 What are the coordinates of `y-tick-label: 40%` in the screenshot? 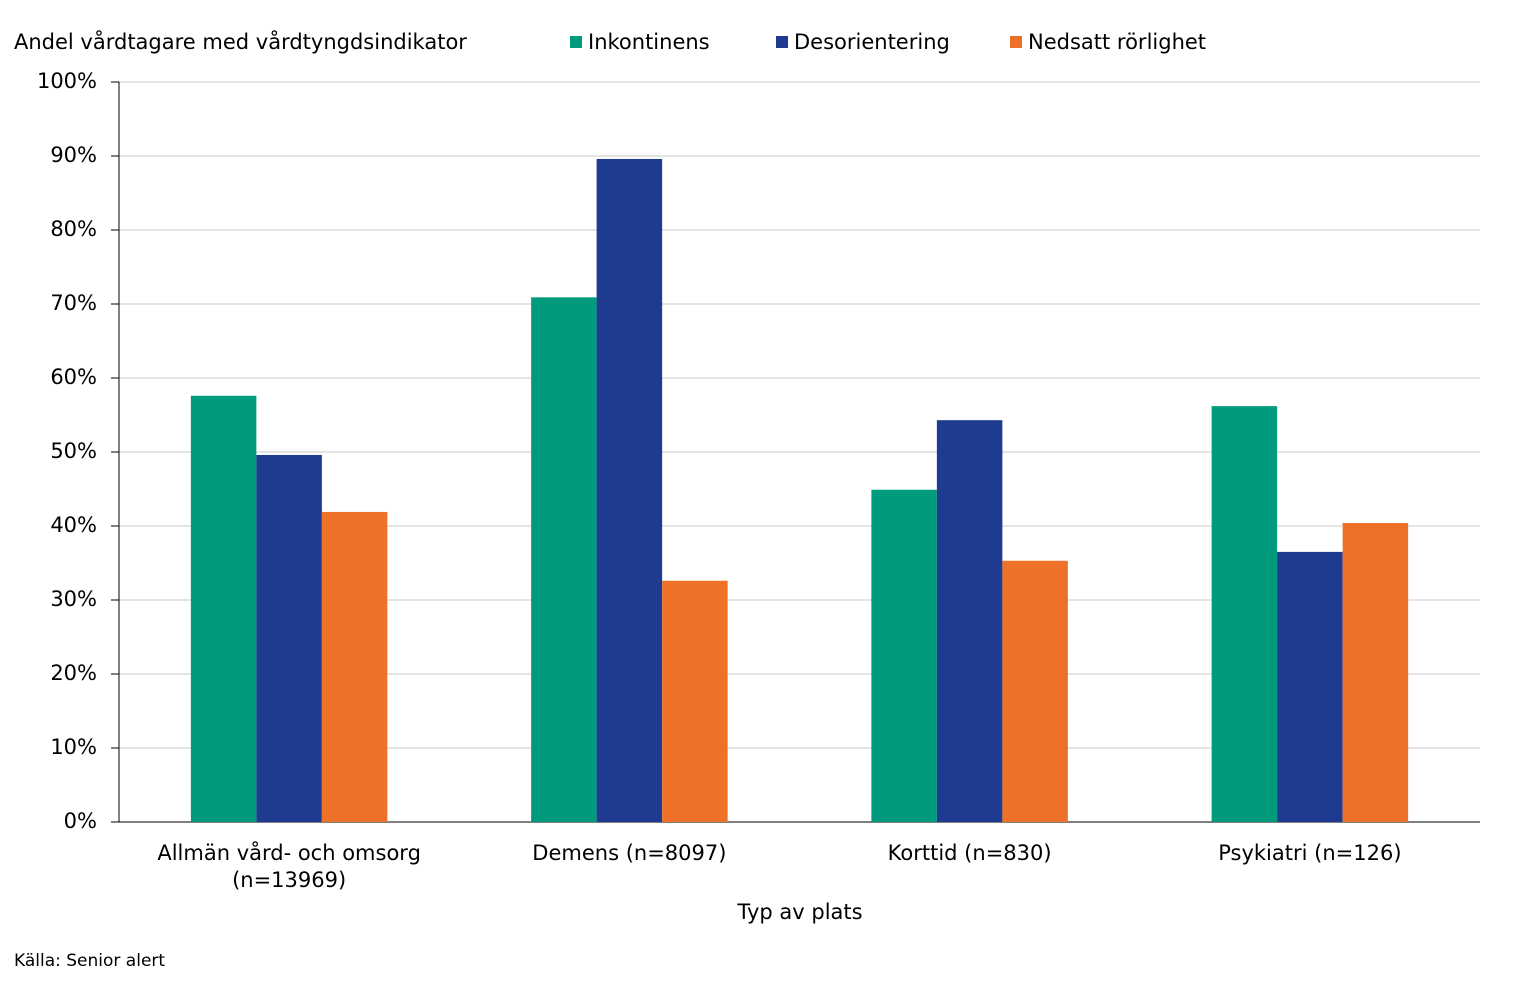 It's located at (73, 525).